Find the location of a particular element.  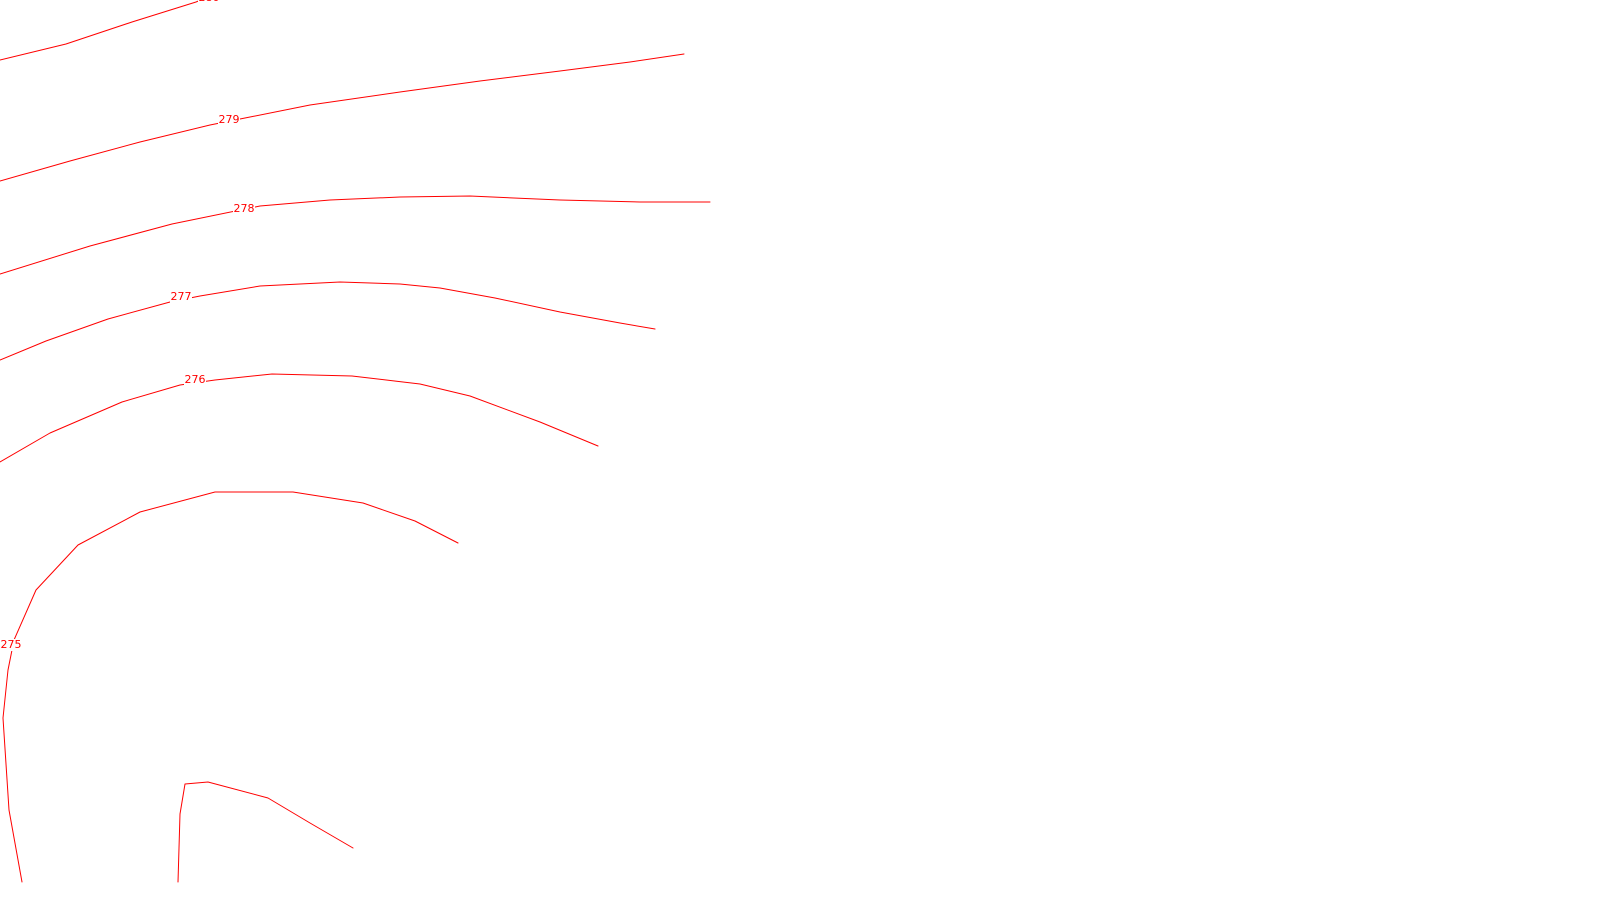

contour-label-276: 276 is located at coordinates (195, 379).